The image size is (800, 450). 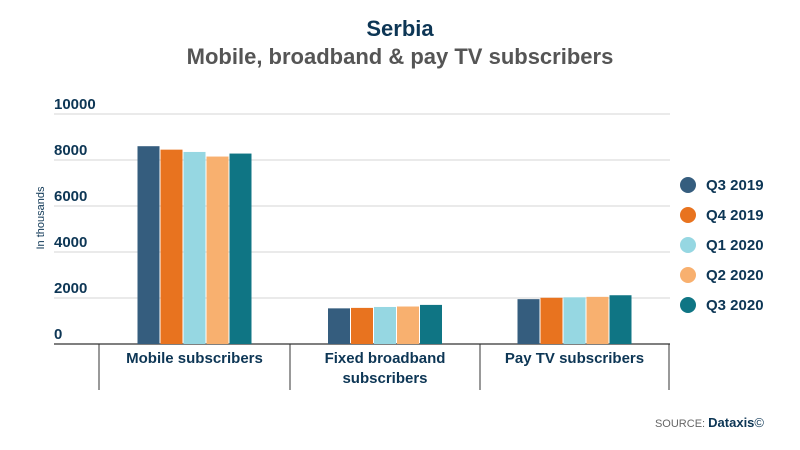 What do you see at coordinates (731, 422) in the screenshot?
I see `source-name: Dataxis` at bounding box center [731, 422].